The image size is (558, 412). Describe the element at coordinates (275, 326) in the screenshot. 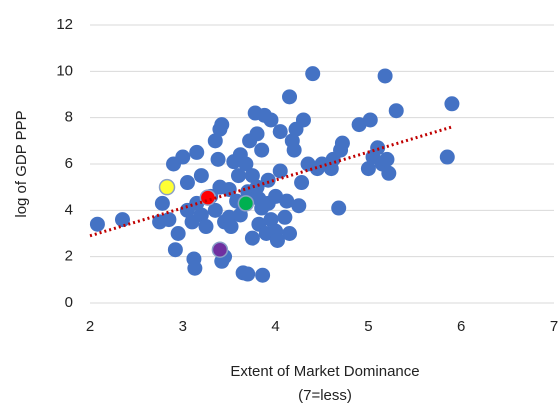

I see `x-tick-label: 4` at that location.